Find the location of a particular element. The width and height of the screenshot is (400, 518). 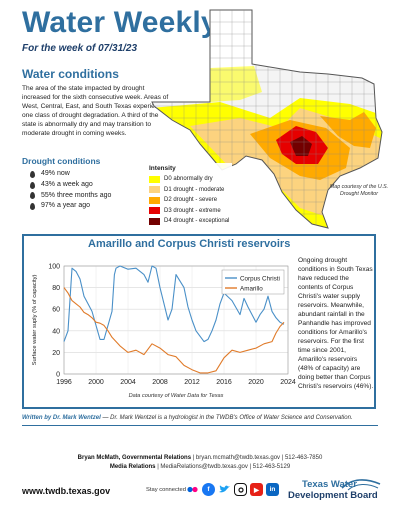

logo-line-2: Development Board is located at coordinates (333, 495).